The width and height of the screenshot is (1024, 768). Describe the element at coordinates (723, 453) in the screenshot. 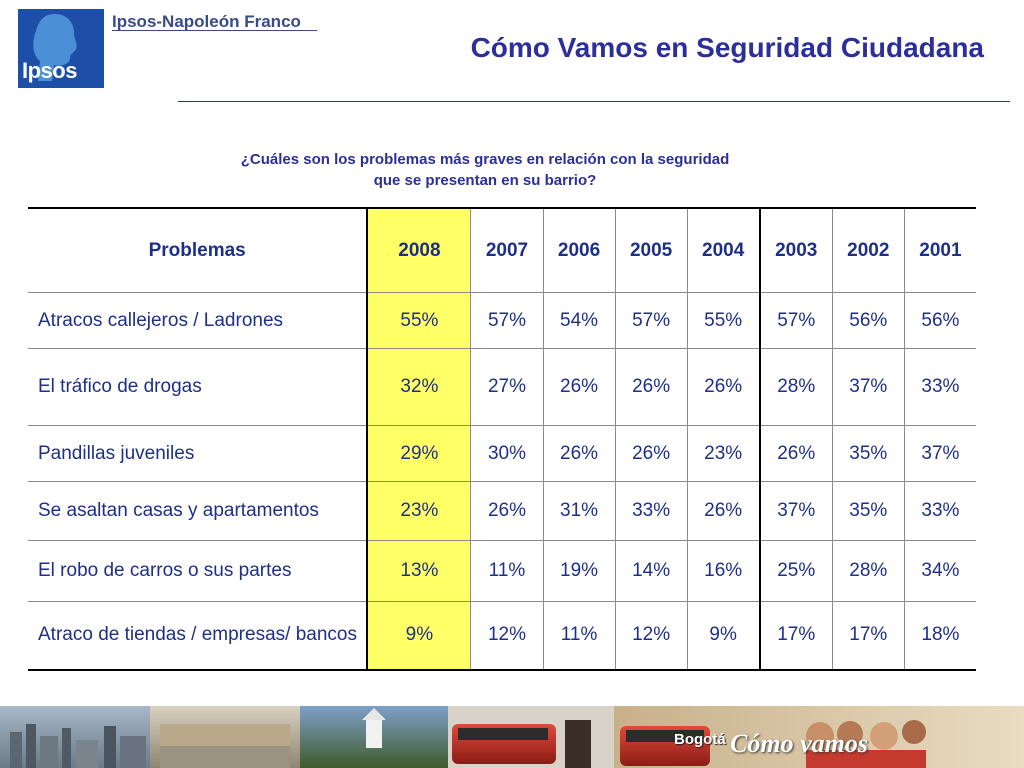

I see `value-cell-2004: 23%` at that location.